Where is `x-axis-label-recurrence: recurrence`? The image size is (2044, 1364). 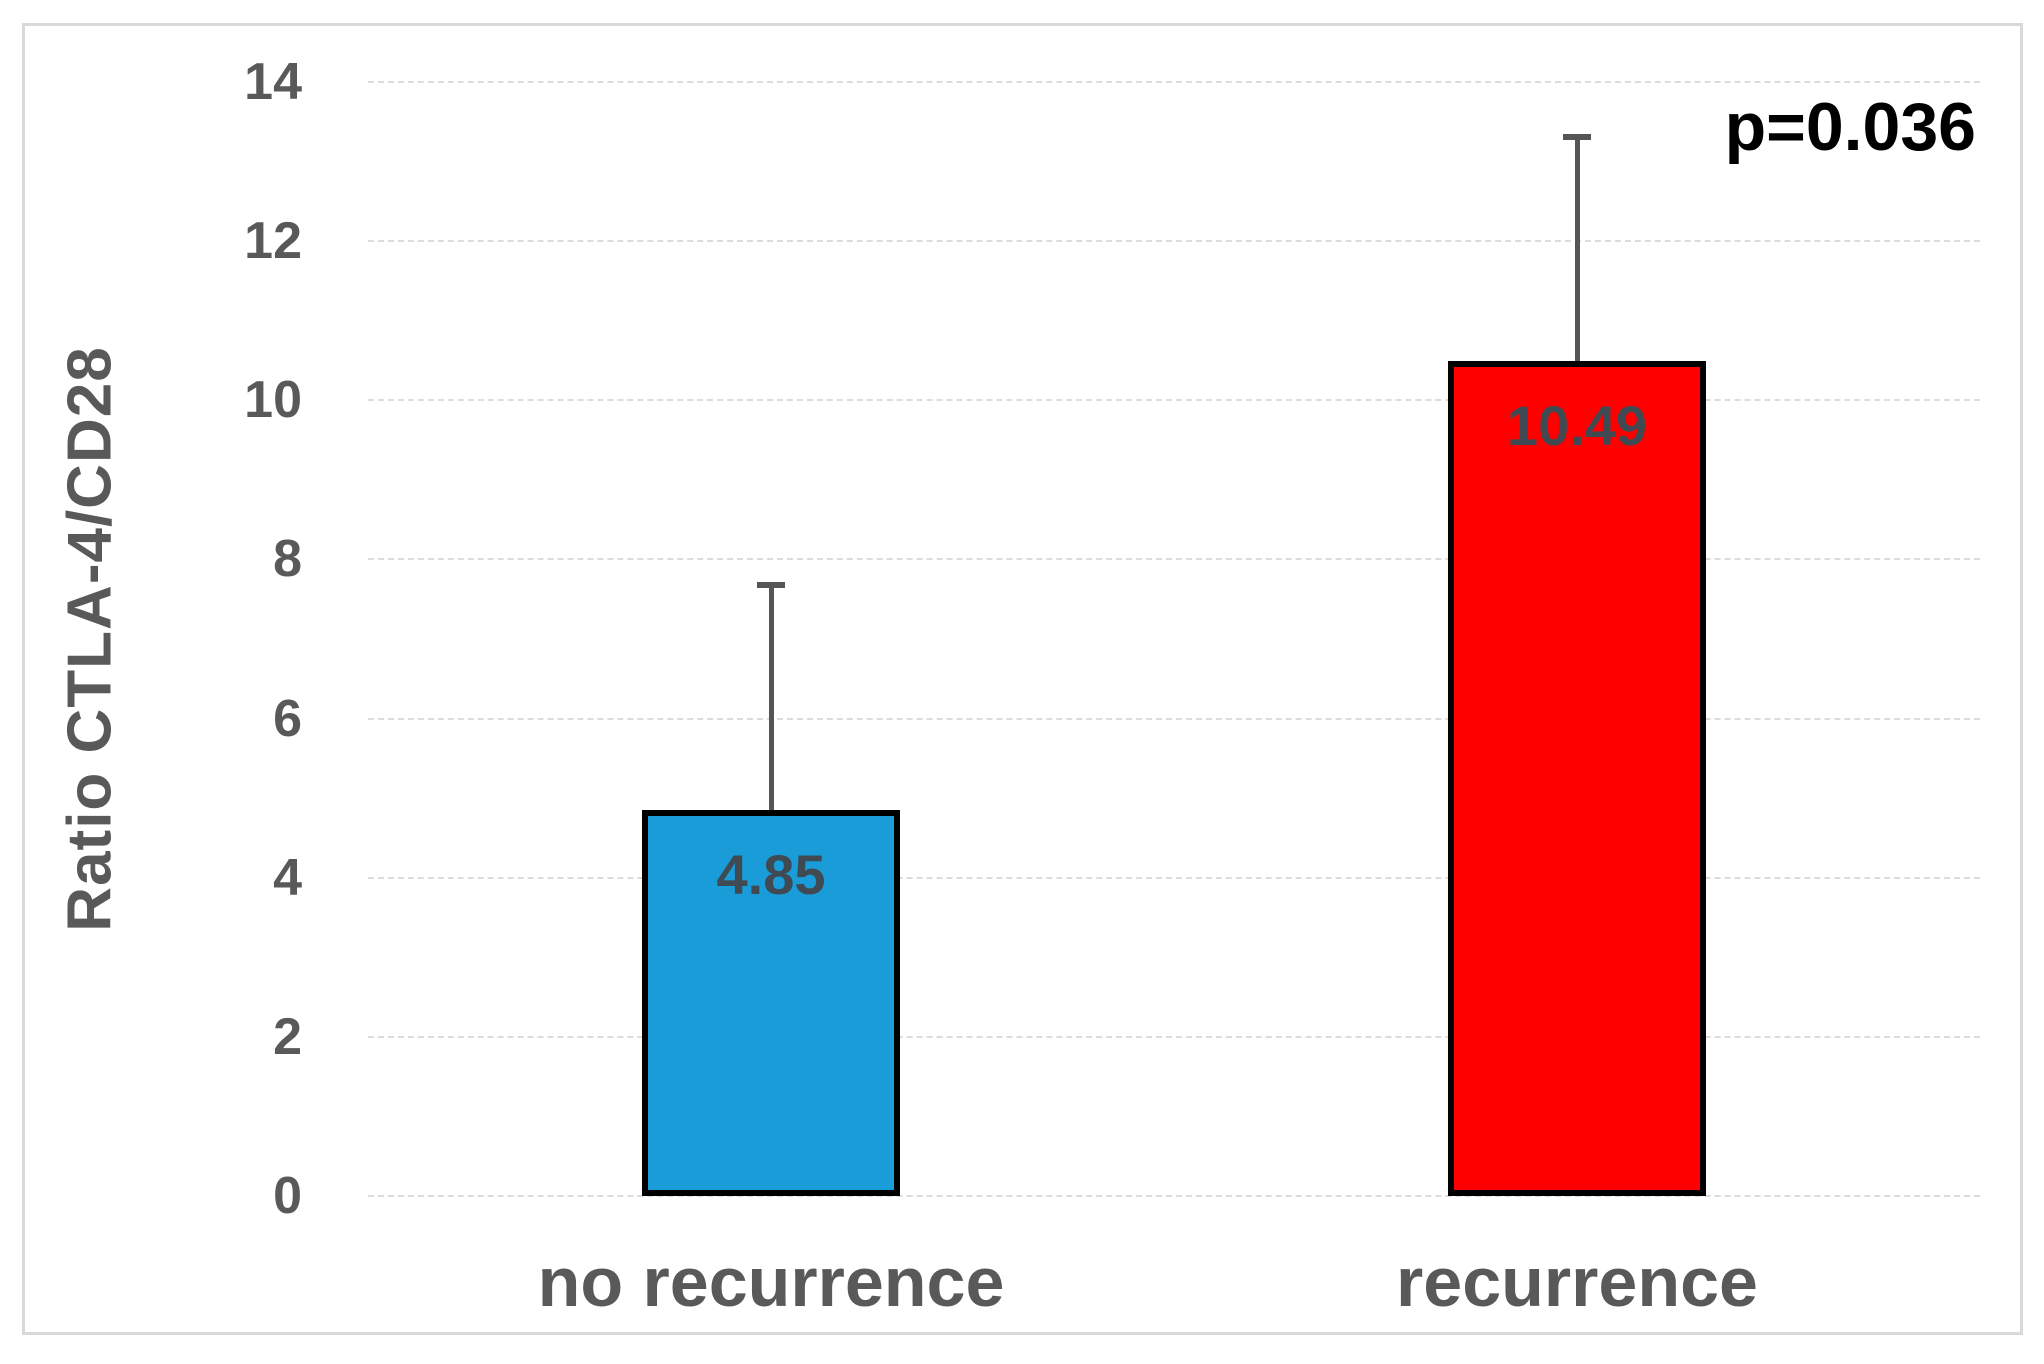 x-axis-label-recurrence: recurrence is located at coordinates (1577, 1282).